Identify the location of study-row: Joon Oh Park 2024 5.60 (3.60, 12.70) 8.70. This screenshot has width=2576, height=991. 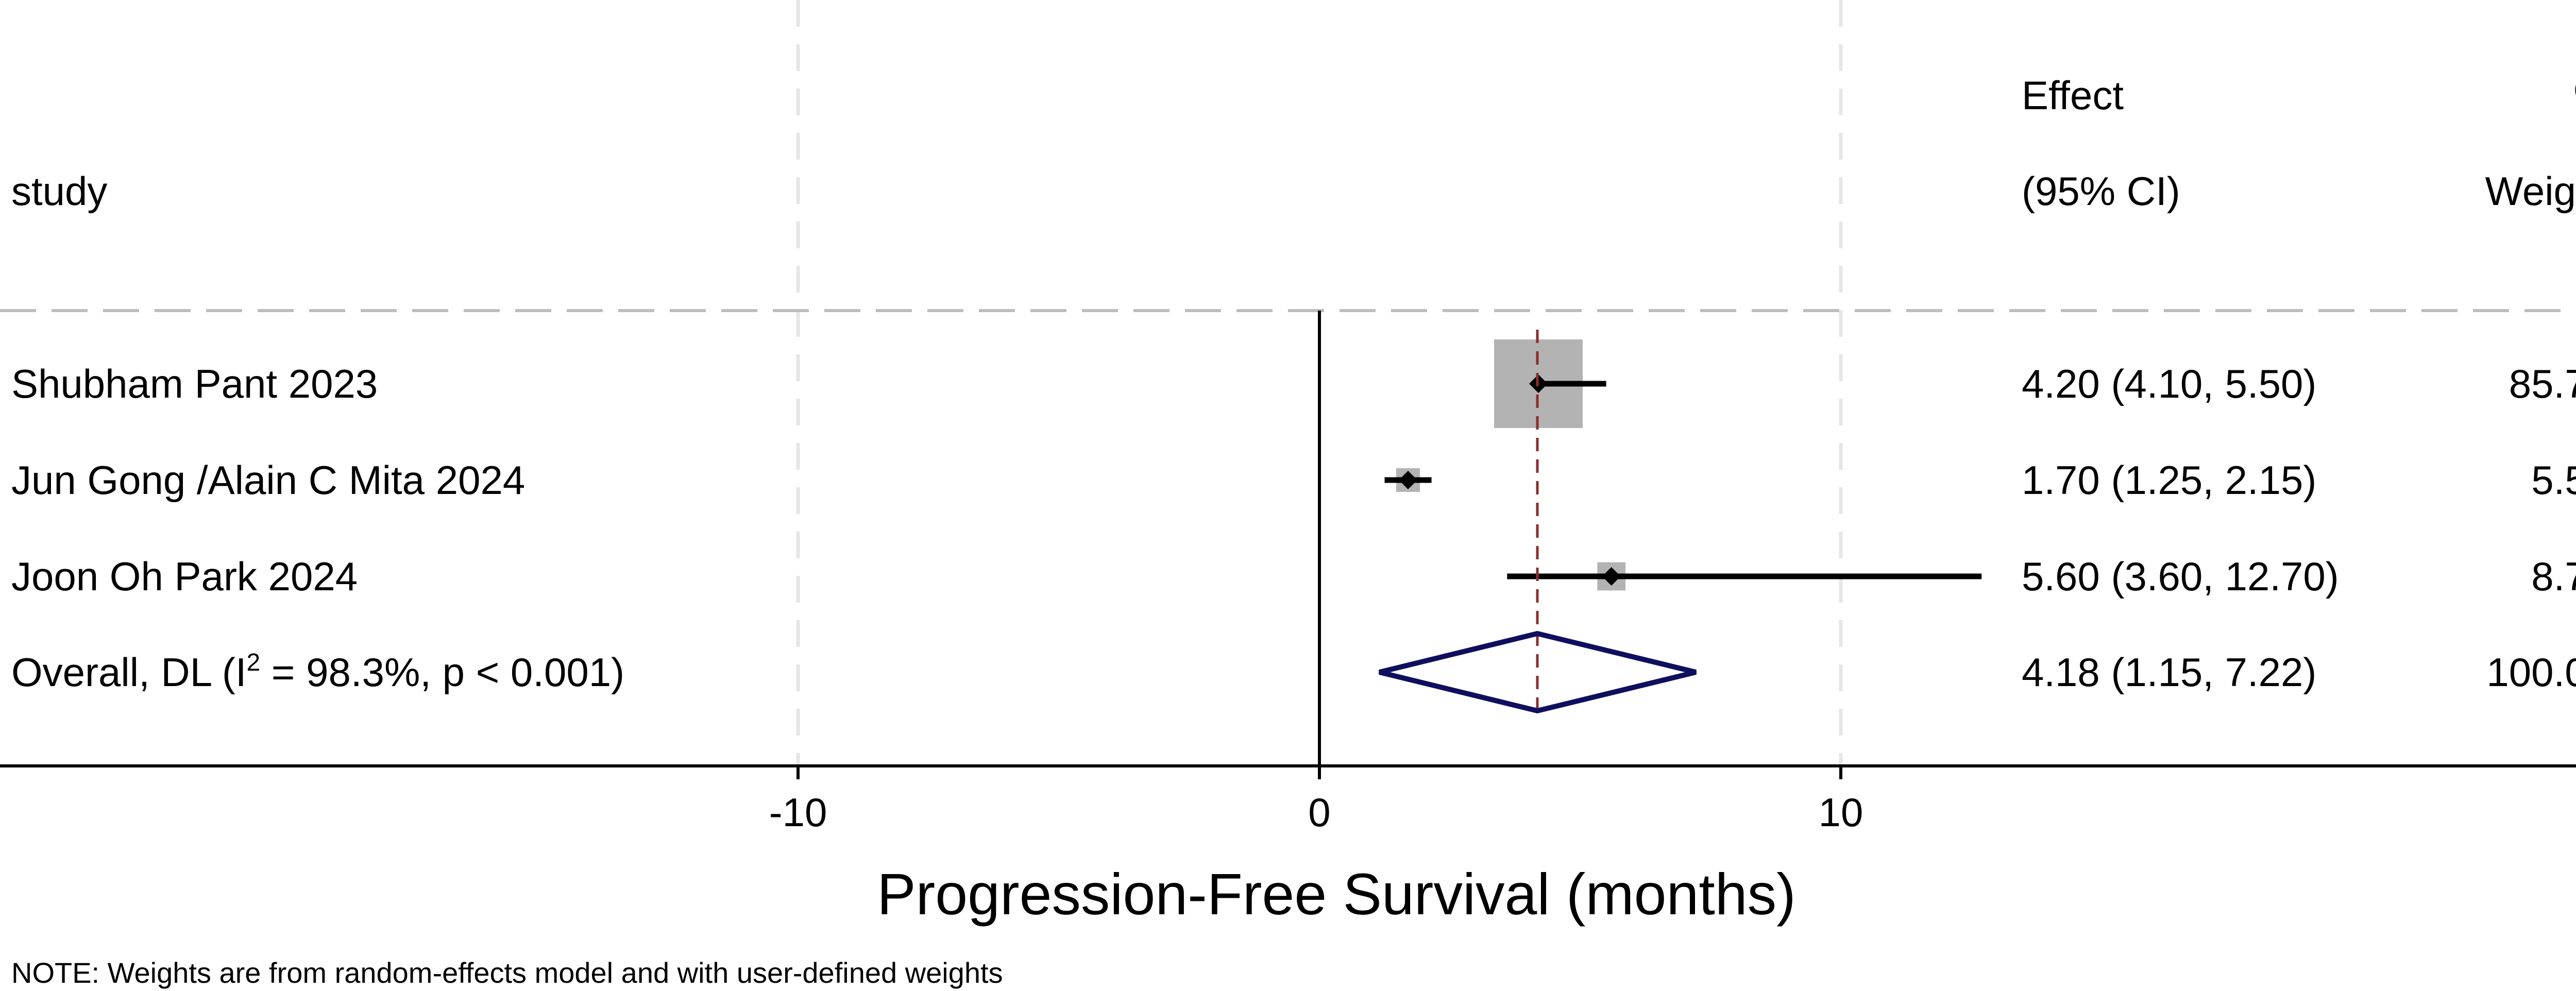
(1293, 577).